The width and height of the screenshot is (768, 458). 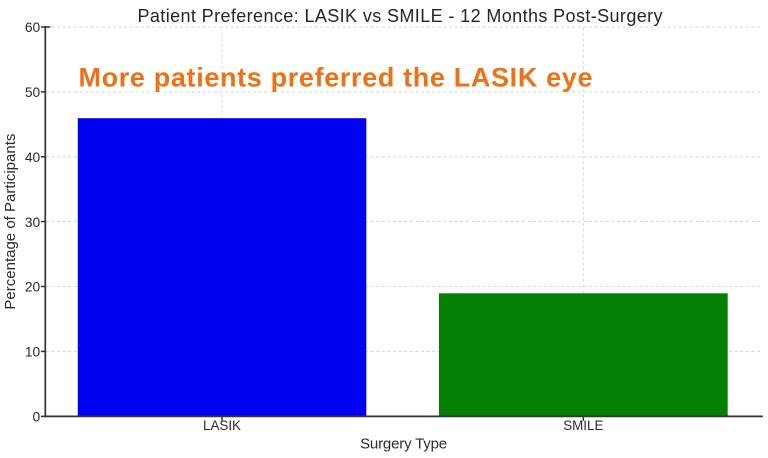 What do you see at coordinates (33, 92) in the screenshot?
I see `svg-text: 50` at bounding box center [33, 92].